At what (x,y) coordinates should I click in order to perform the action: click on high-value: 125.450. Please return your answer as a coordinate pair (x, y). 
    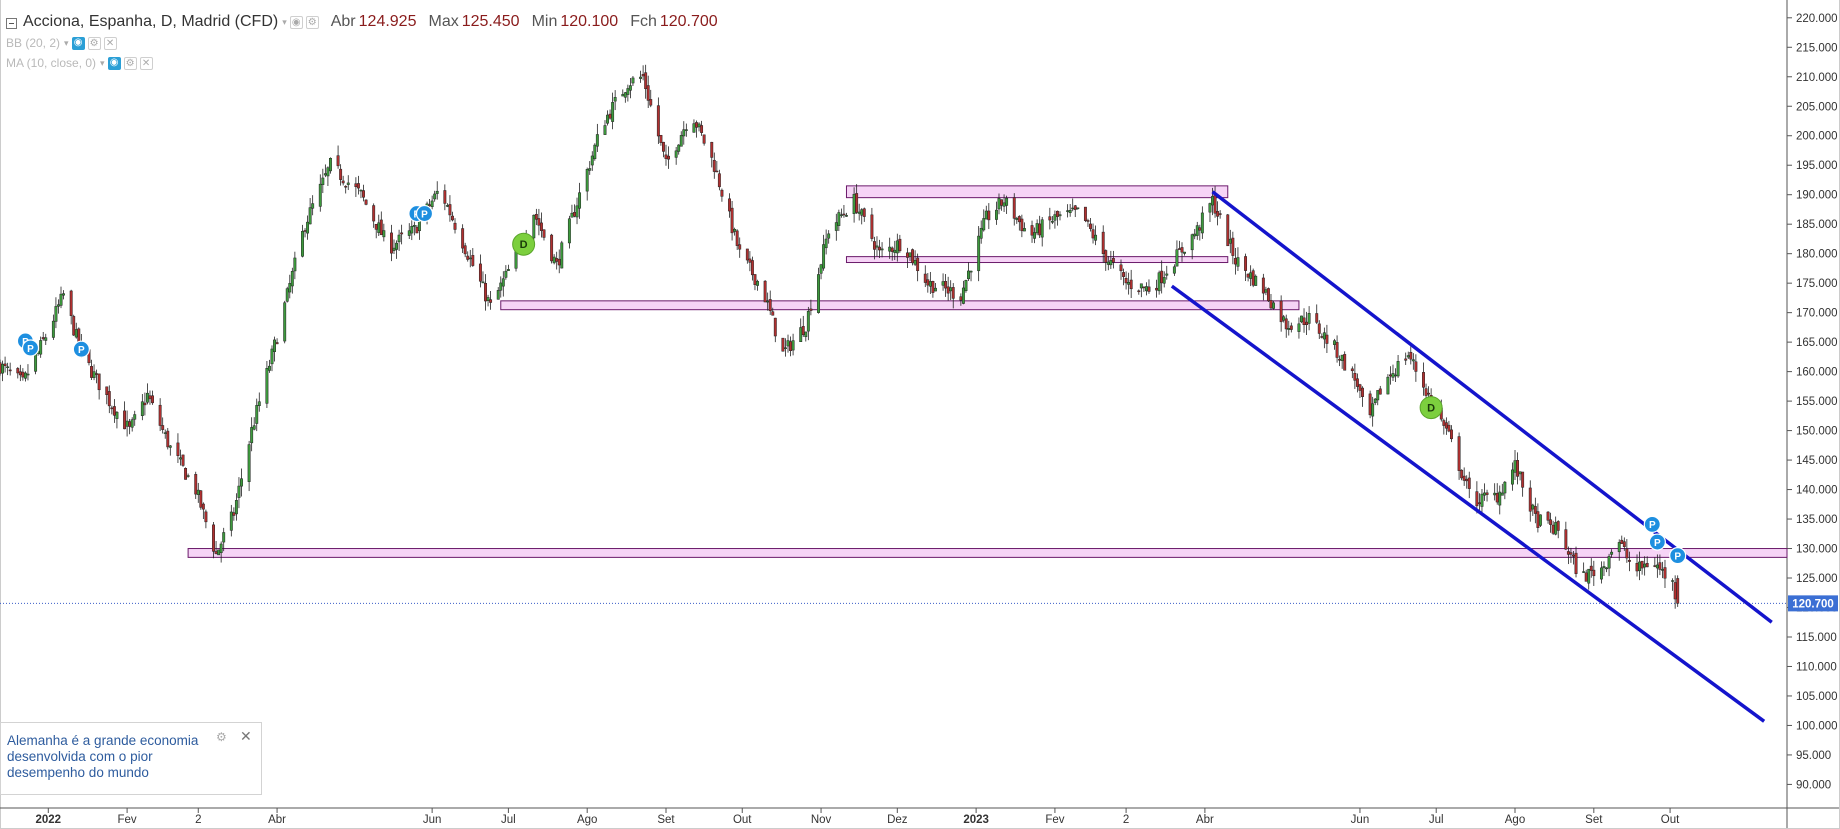
    Looking at the image, I should click on (490, 21).